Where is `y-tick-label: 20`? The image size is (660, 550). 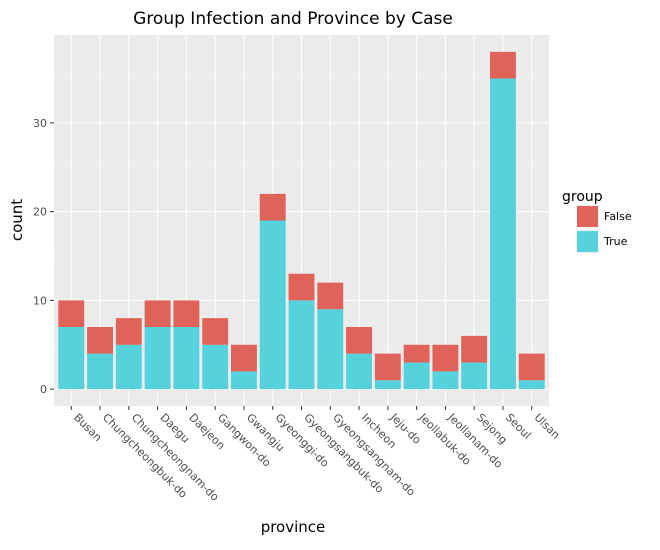
y-tick-label: 20 is located at coordinates (40, 212).